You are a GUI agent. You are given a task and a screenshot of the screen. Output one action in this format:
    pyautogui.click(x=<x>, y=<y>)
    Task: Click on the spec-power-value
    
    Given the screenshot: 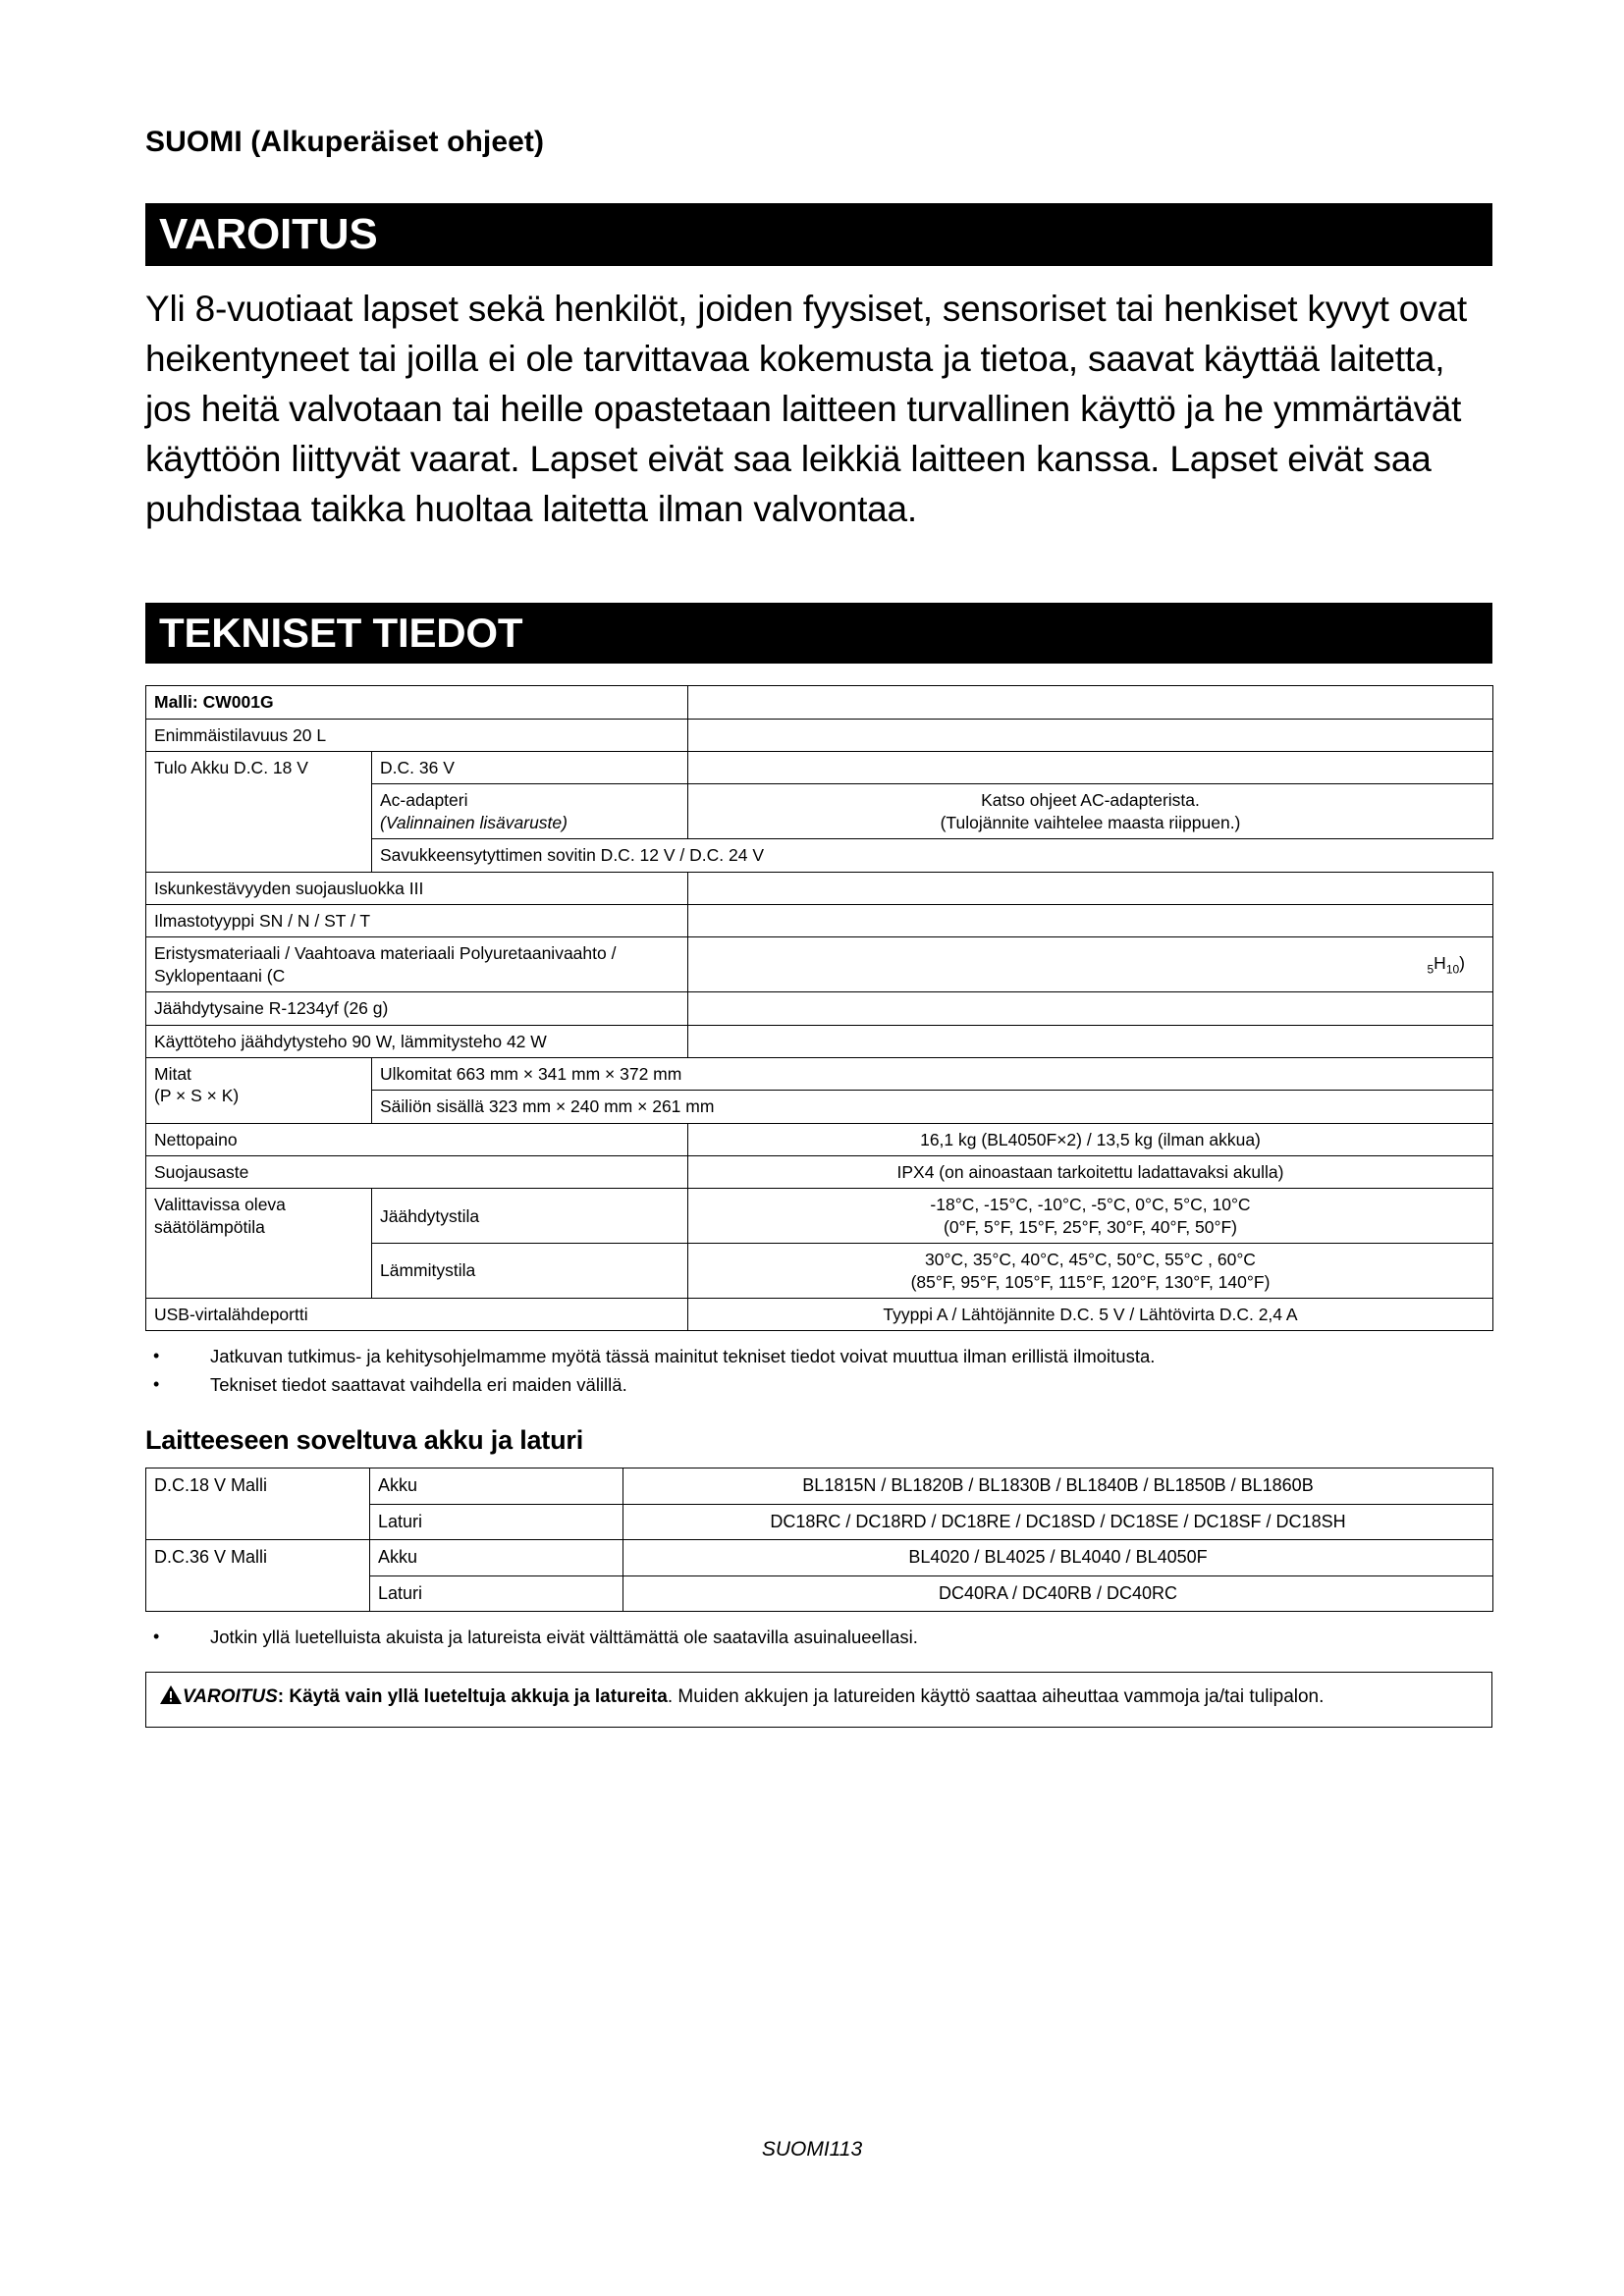 What is the action you would take?
    pyautogui.click(x=1090, y=1041)
    